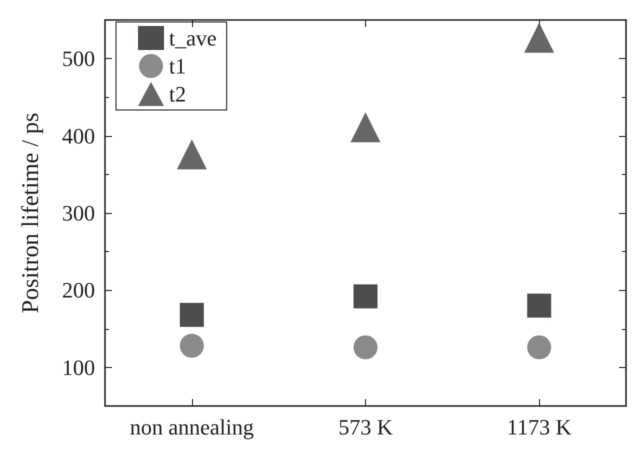  I want to click on x-tick-label: 1173 K, so click(539, 427).